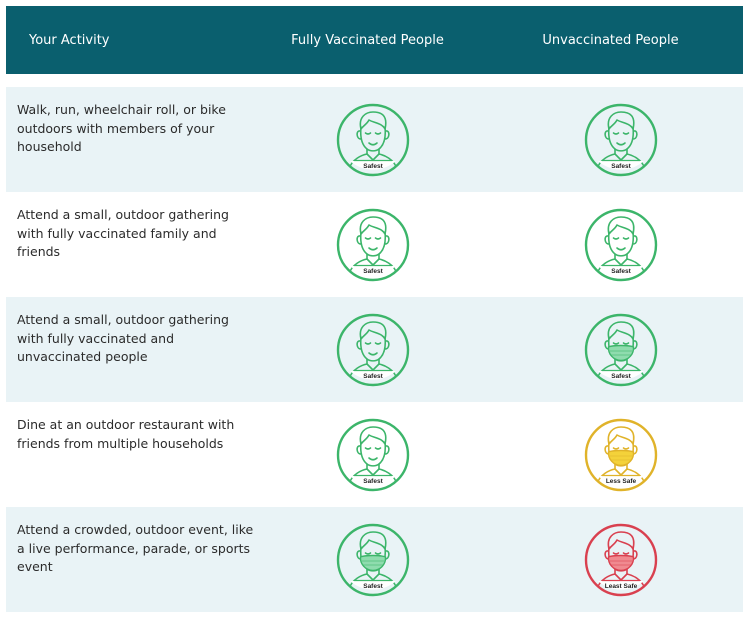 The height and width of the screenshot is (622, 750). Describe the element at coordinates (367, 40) in the screenshot. I see `header-fully-vaccinated: Fully Vaccinated People` at that location.